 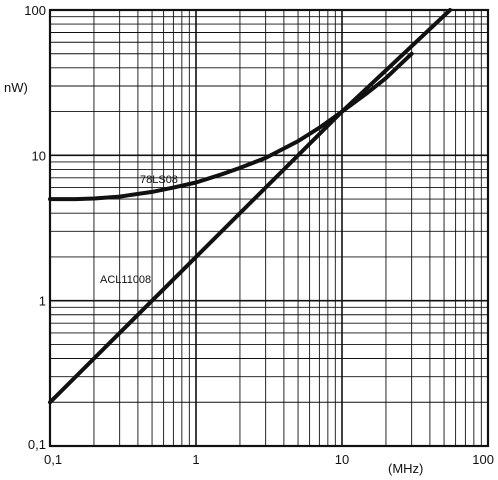 I want to click on x-tick-label: 0,1, so click(x=53, y=459).